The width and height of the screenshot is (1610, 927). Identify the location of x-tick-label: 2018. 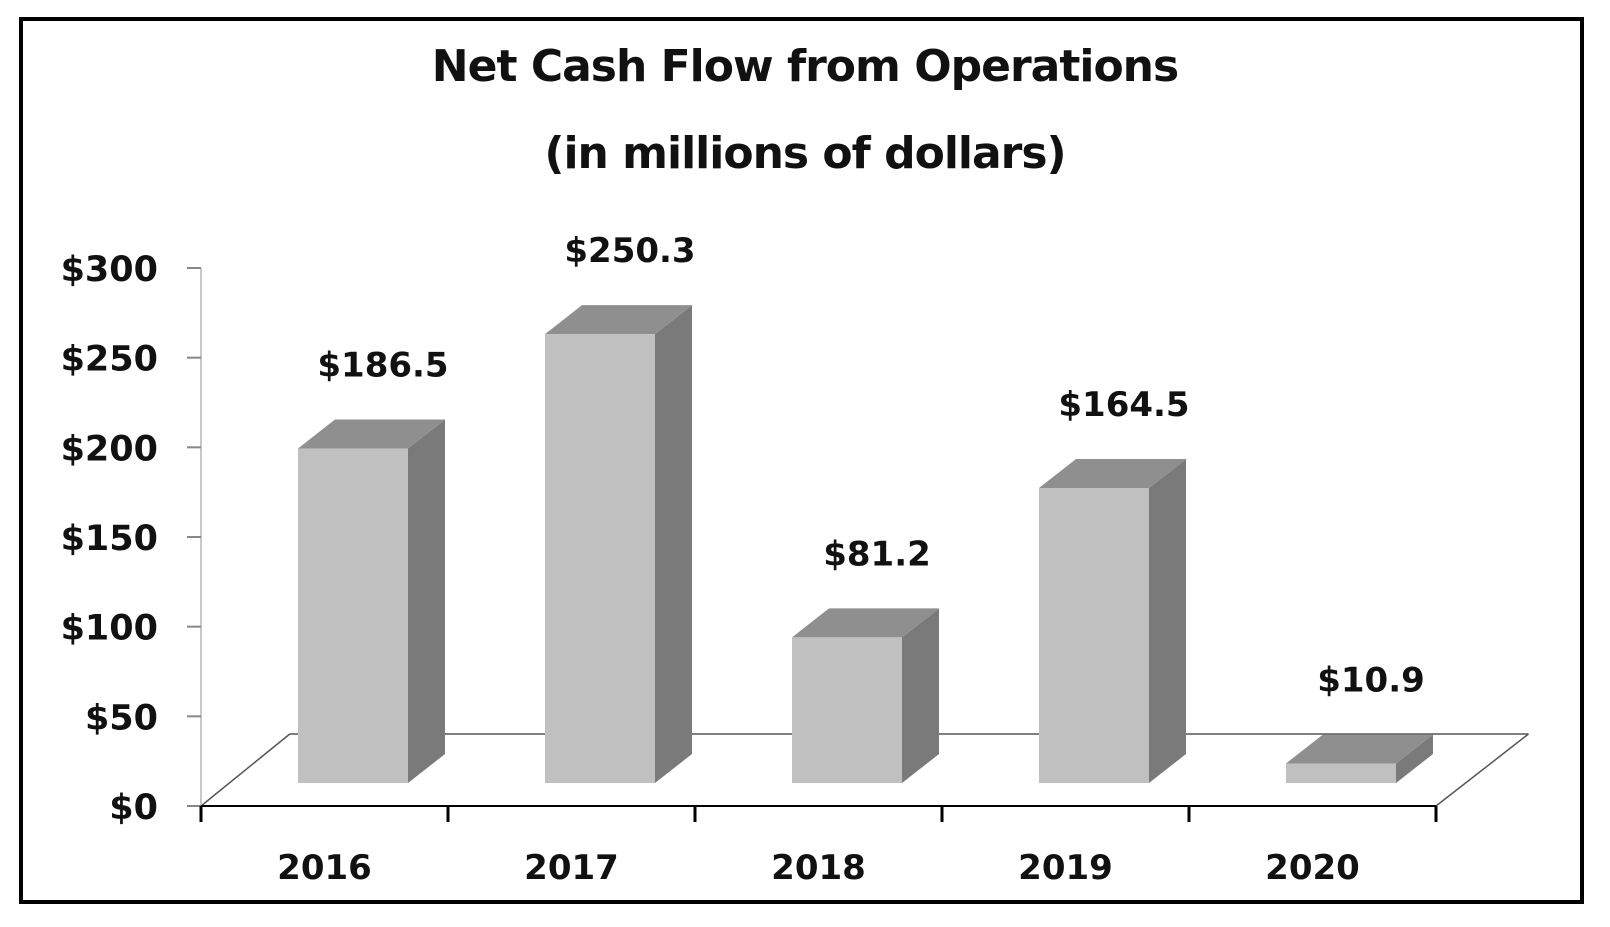
(818, 868).